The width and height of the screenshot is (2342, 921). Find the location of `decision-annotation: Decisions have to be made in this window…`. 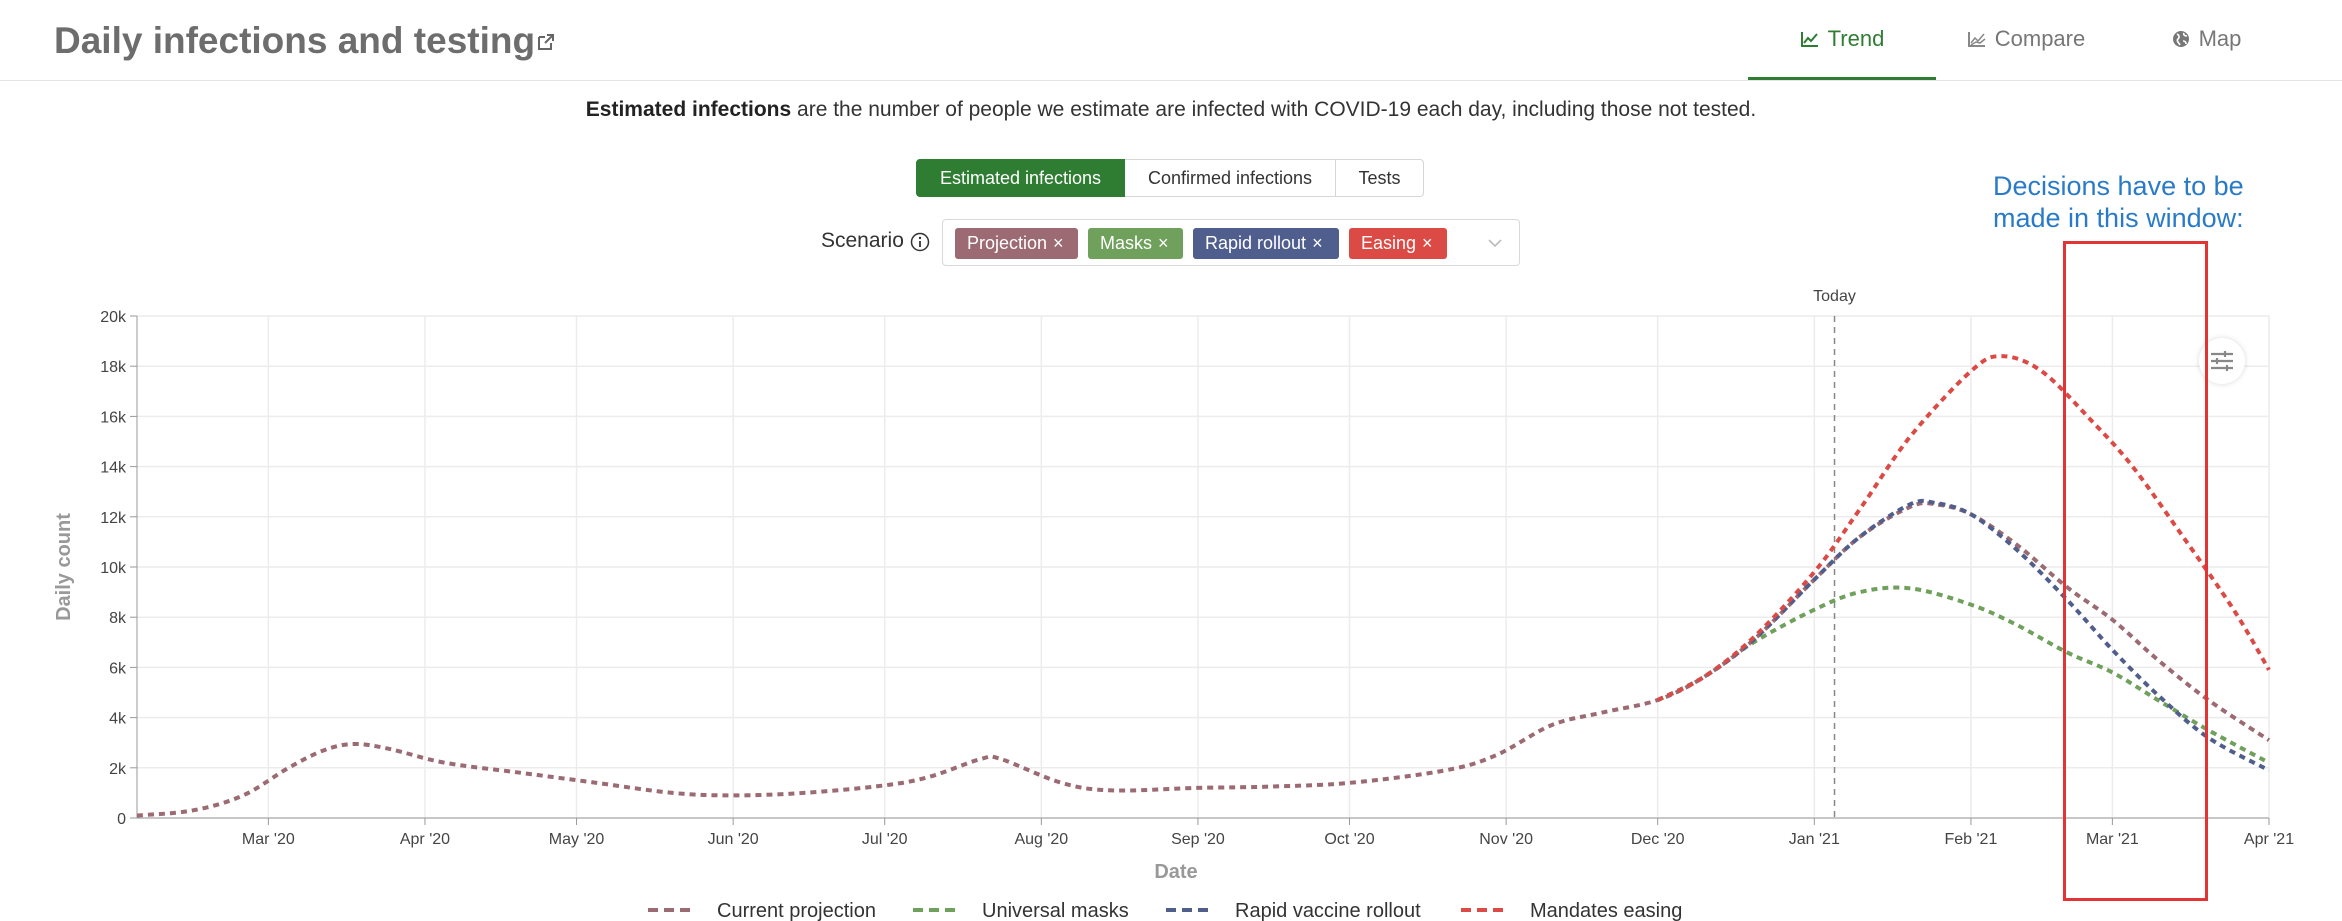

decision-annotation: Decisions have to be made in this window… is located at coordinates (2118, 202).